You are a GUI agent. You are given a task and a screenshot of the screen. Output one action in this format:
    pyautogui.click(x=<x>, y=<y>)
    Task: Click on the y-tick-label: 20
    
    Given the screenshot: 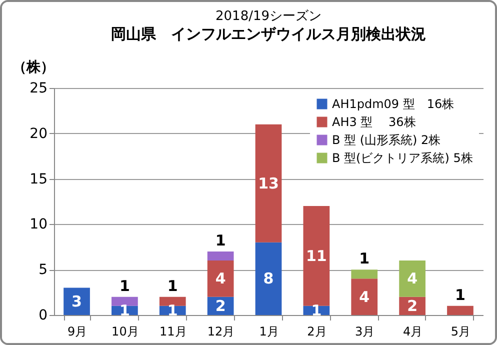 What is the action you would take?
    pyautogui.click(x=39, y=134)
    